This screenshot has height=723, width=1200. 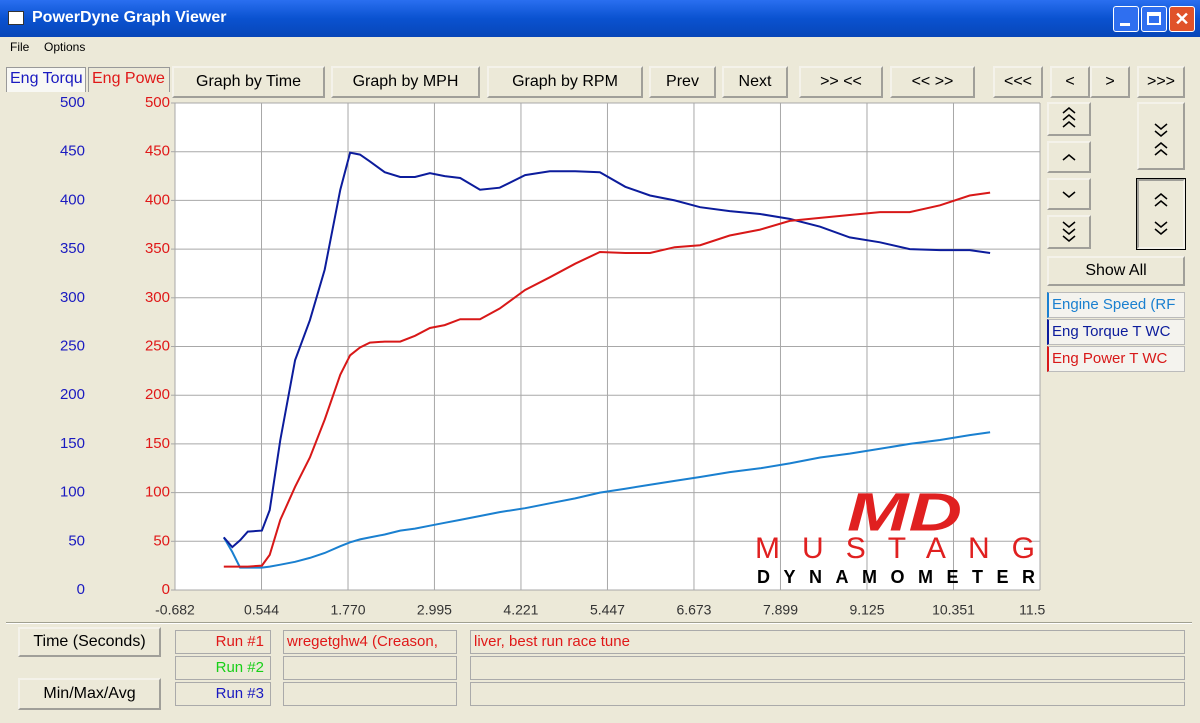 What do you see at coordinates (1117, 190) in the screenshot?
I see `side-panel` at bounding box center [1117, 190].